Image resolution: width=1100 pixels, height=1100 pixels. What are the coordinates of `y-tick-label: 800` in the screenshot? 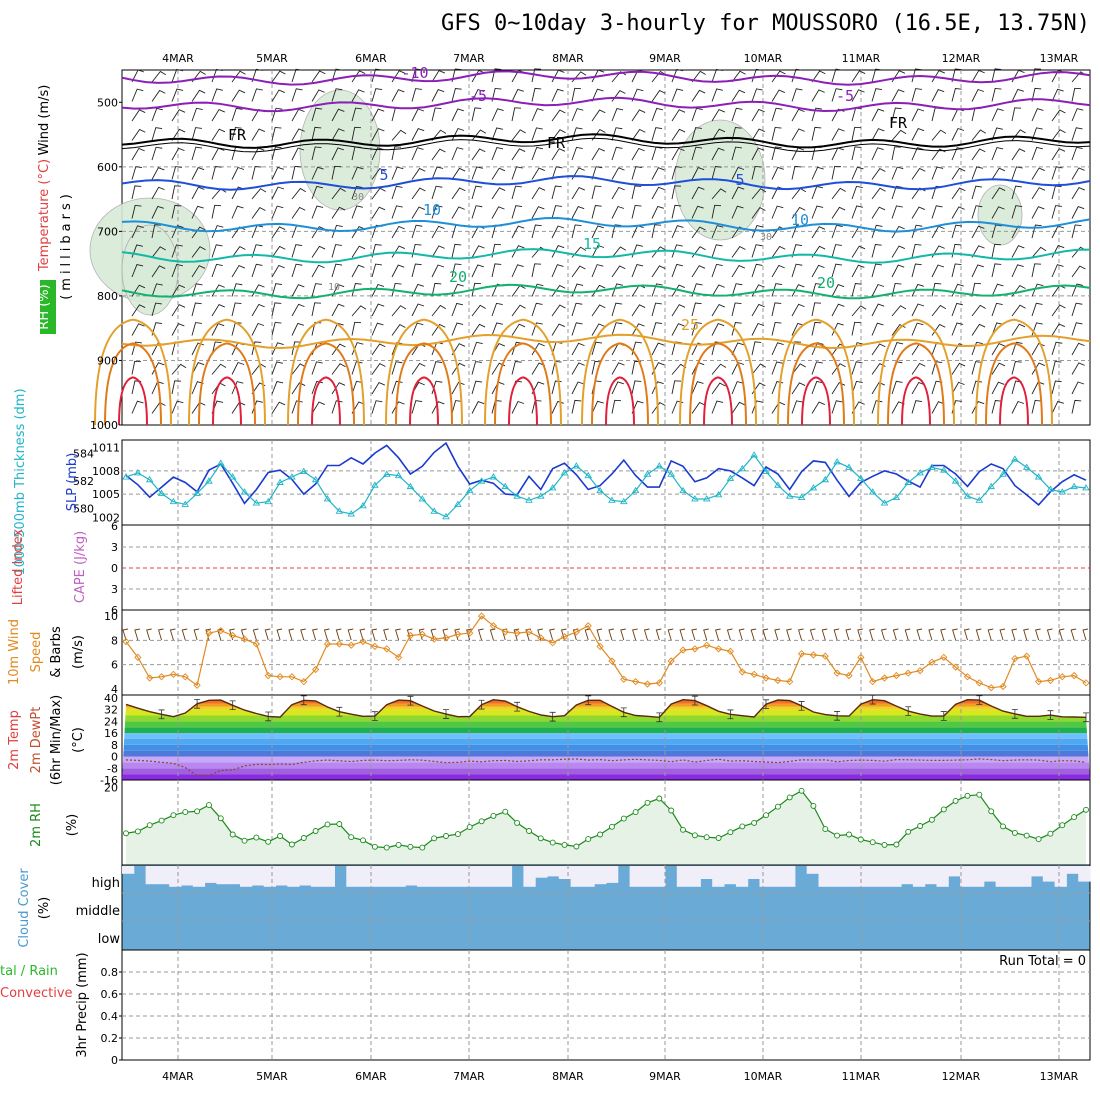 It's located at (107, 296).